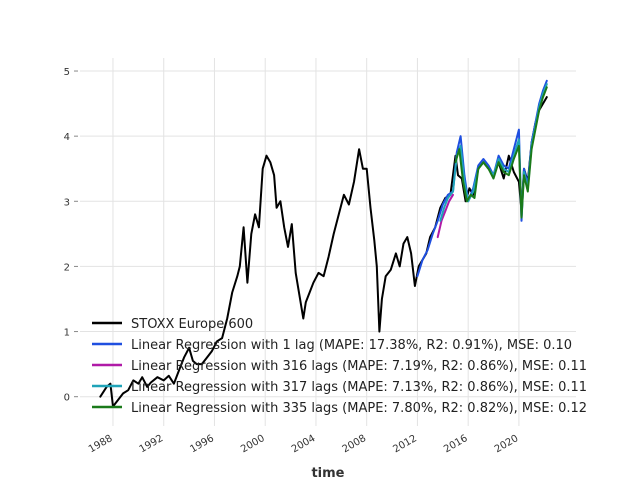  Describe the element at coordinates (67, 267) in the screenshot. I see `y-tick-label: 2` at that location.